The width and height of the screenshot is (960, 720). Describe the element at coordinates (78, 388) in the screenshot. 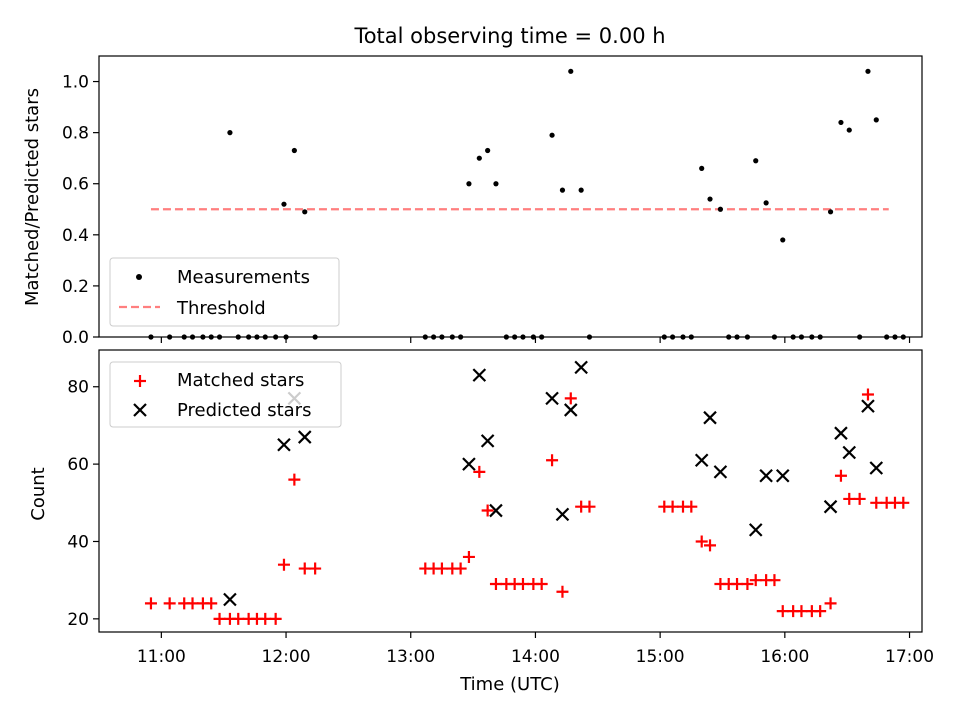

I see `bottom-ytick-label: 80` at that location.